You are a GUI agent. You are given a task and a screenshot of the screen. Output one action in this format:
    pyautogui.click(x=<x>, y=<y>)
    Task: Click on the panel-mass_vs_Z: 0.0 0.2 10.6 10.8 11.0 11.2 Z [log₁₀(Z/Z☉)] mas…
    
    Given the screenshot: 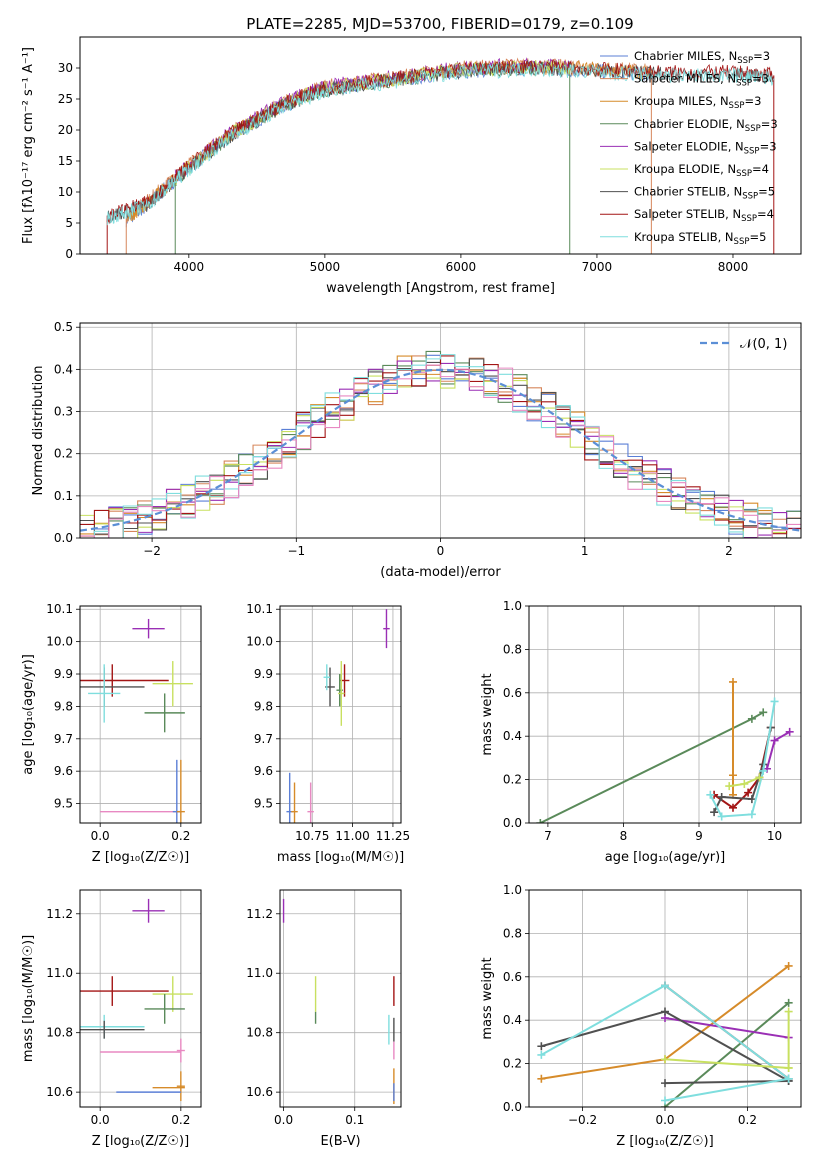 What is the action you would take?
    pyautogui.click(x=111, y=1019)
    